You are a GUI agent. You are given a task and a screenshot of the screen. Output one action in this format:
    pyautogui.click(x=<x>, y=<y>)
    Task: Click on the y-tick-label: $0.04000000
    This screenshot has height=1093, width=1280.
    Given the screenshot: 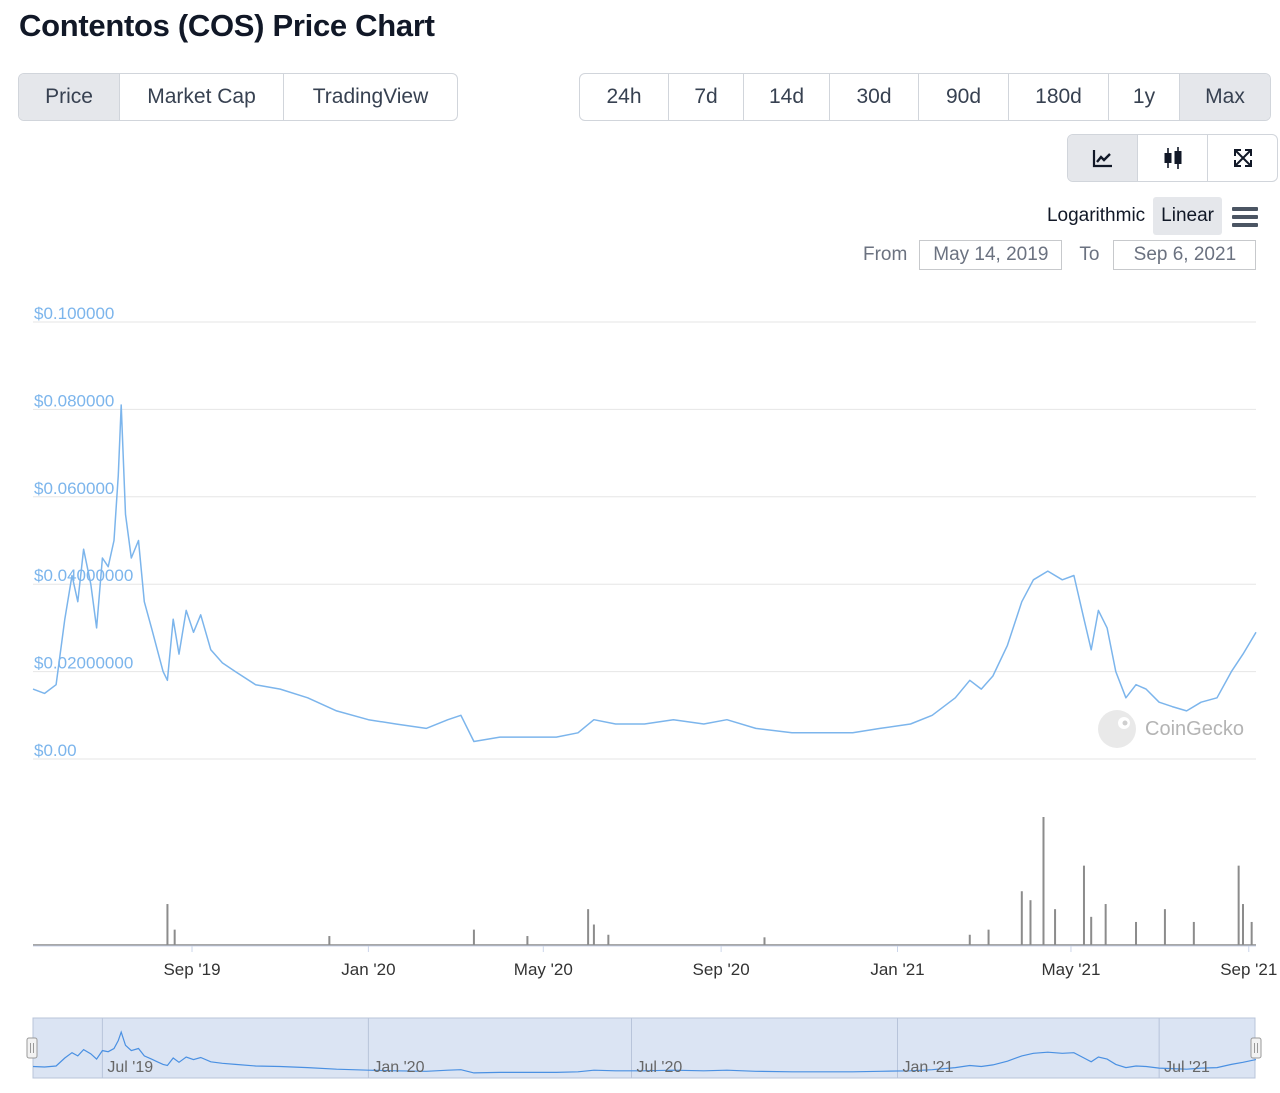 What is the action you would take?
    pyautogui.click(x=83, y=575)
    